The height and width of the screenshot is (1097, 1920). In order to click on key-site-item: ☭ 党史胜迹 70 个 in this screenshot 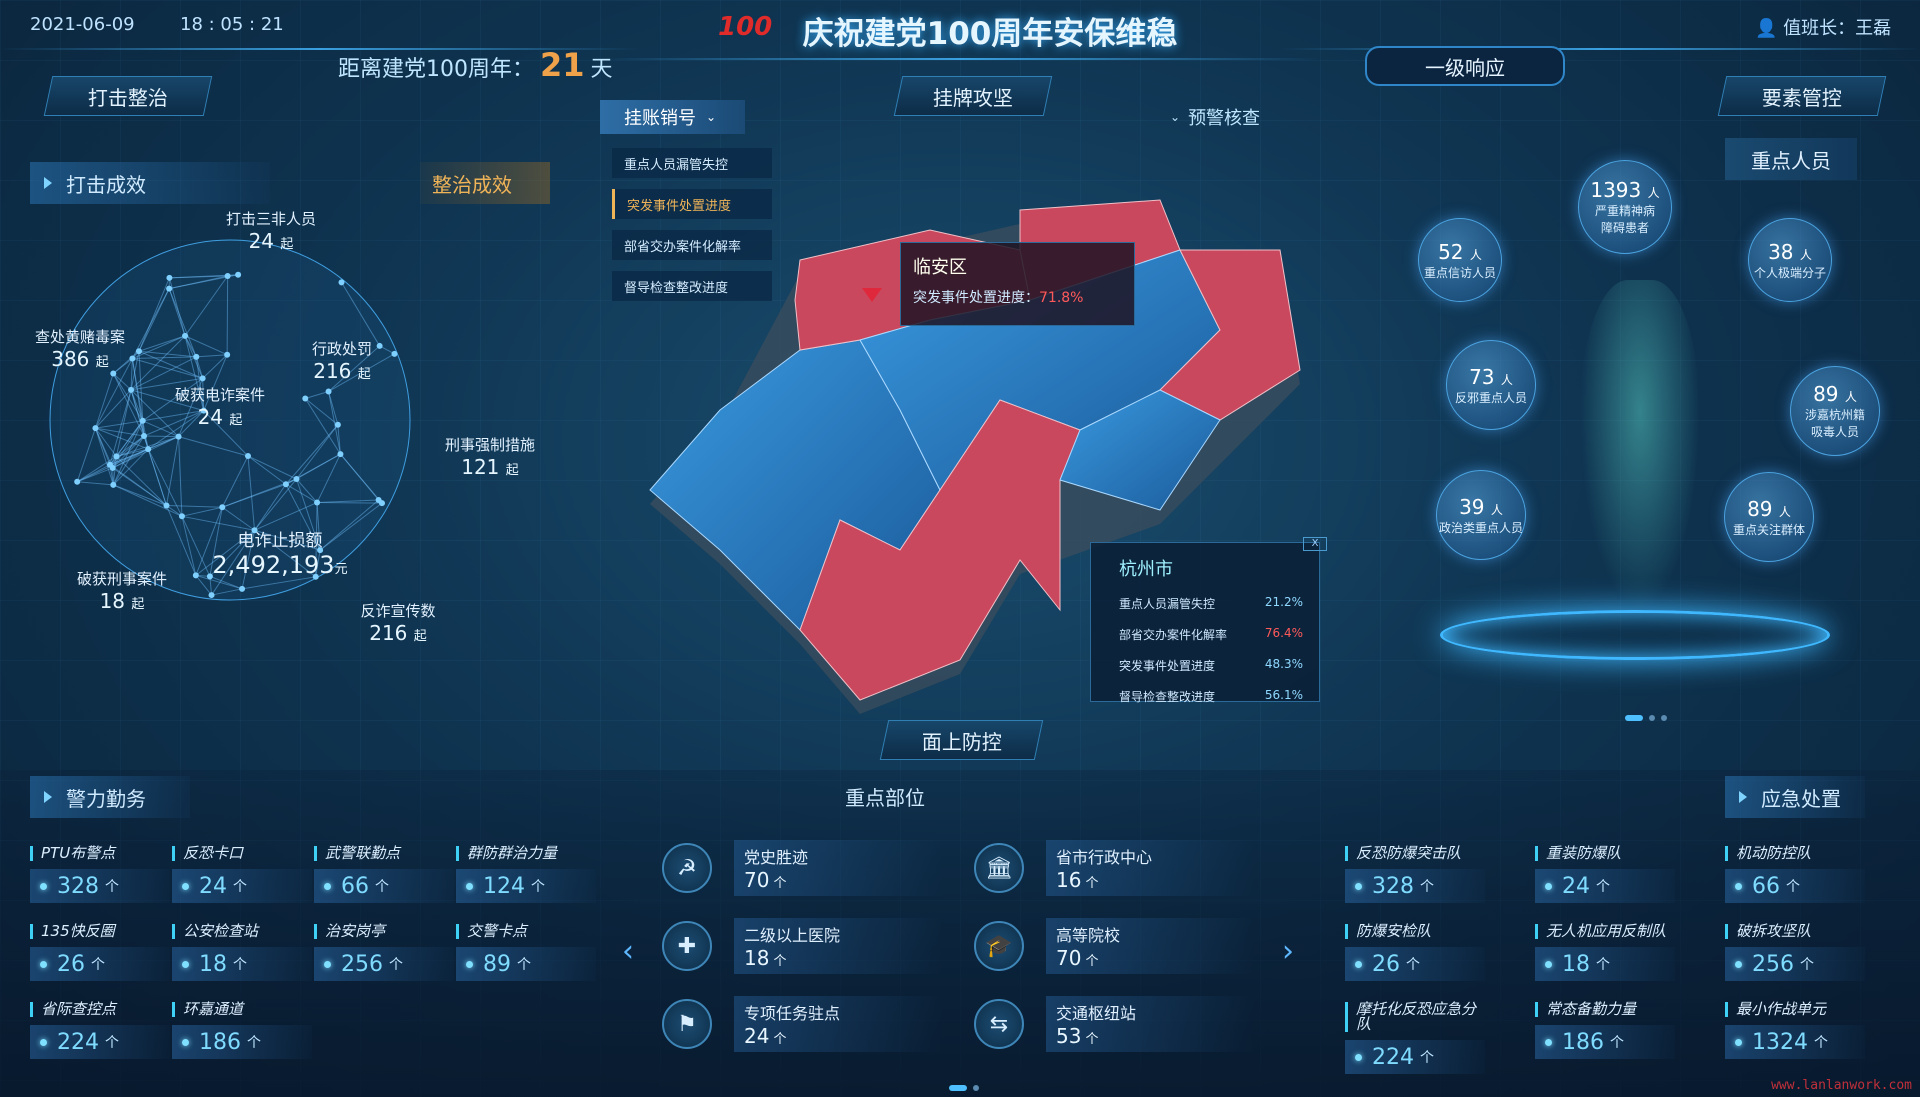, I will do `click(802, 868)`.